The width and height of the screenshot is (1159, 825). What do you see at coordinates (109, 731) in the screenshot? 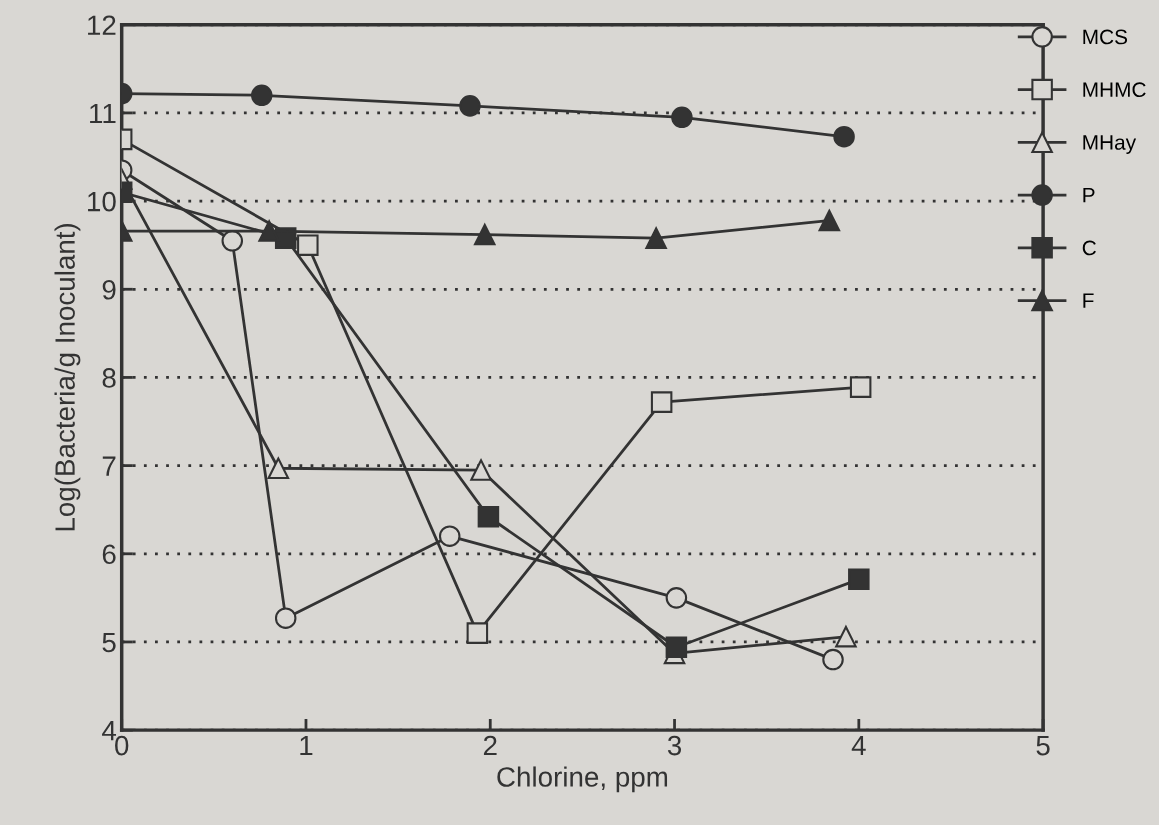
I see `y-tick-label: 4` at bounding box center [109, 731].